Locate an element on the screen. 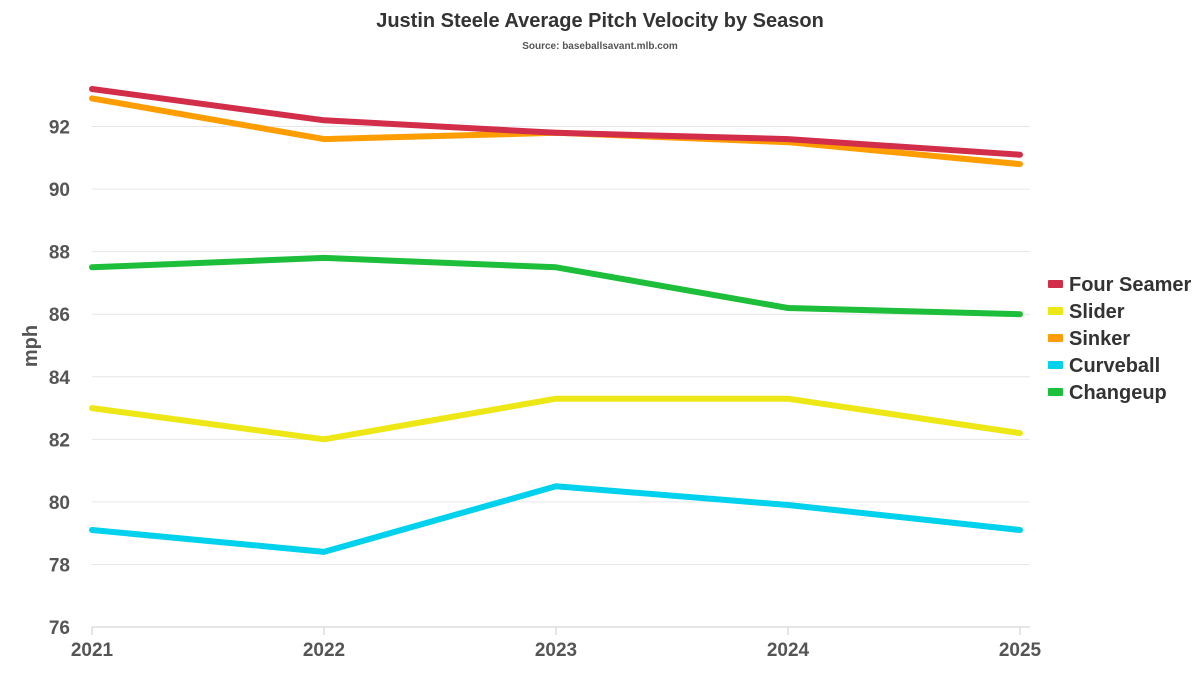 This screenshot has height=675, width=1200. y-tick-label: 92 is located at coordinates (59, 128).